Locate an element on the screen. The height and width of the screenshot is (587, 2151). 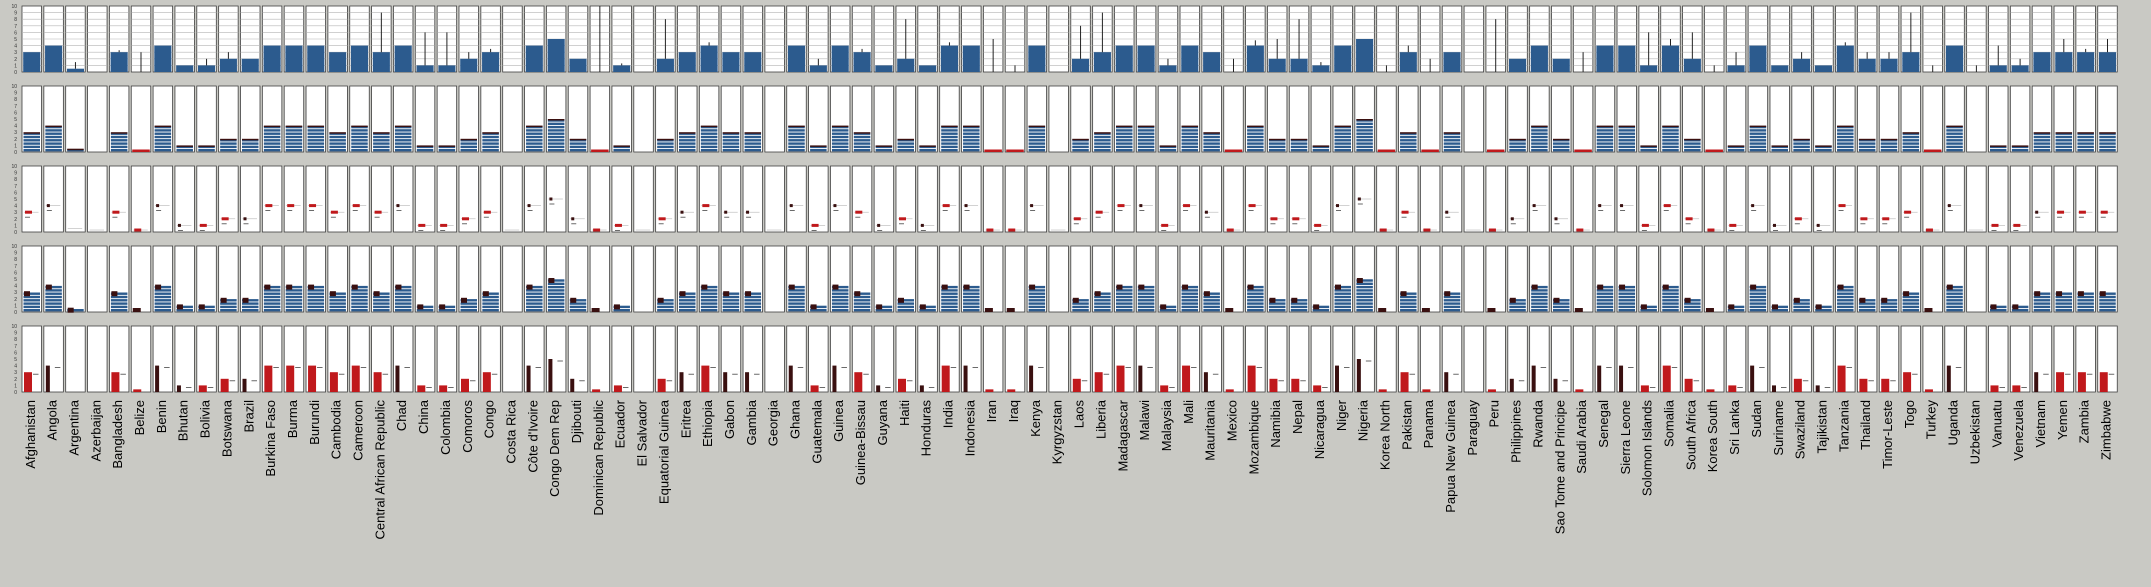
country-label: Iran is located at coordinates (991, 411).